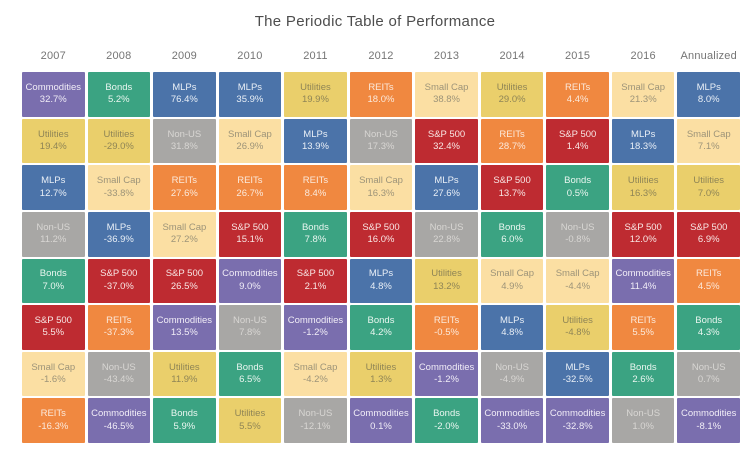 The image size is (750, 461). Describe the element at coordinates (512, 146) in the screenshot. I see `cell-return-value: 28.7%` at that location.